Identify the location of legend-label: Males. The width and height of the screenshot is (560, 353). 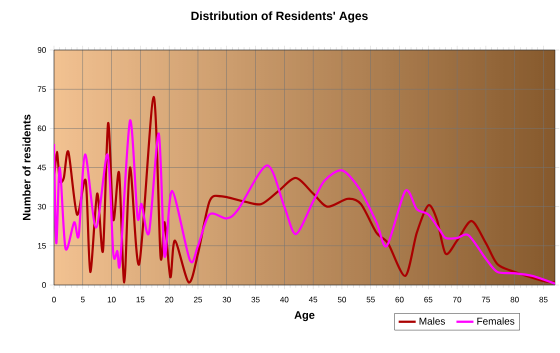
(432, 321).